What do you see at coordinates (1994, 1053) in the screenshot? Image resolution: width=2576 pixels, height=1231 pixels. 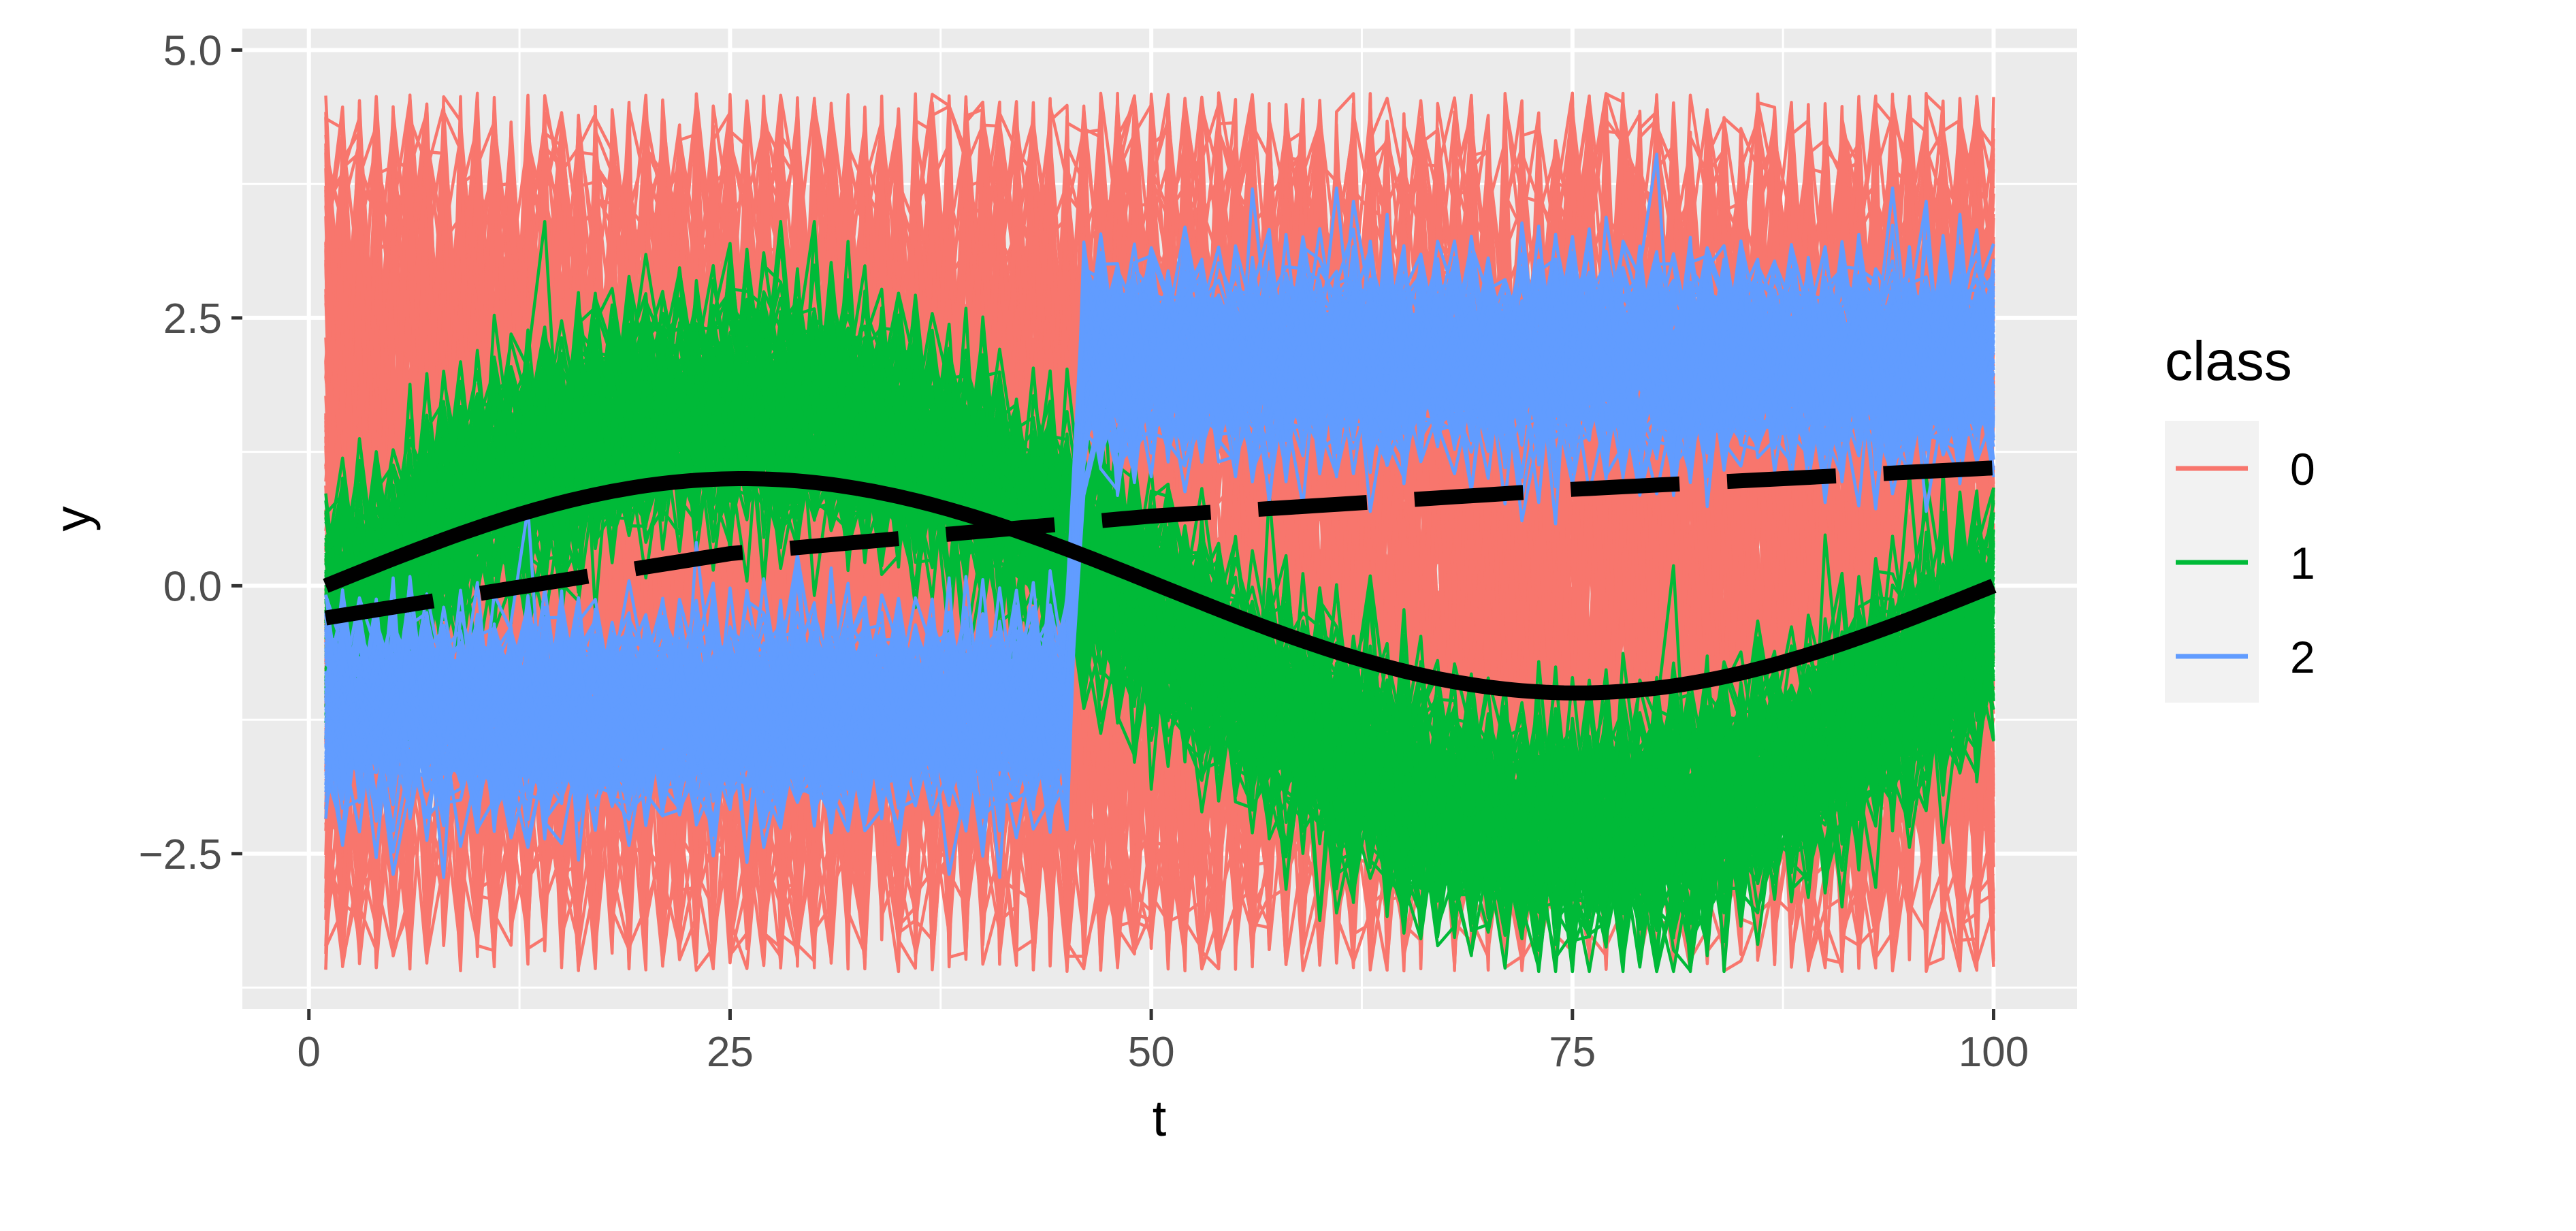 I see `x-tick-label: 100` at bounding box center [1994, 1053].